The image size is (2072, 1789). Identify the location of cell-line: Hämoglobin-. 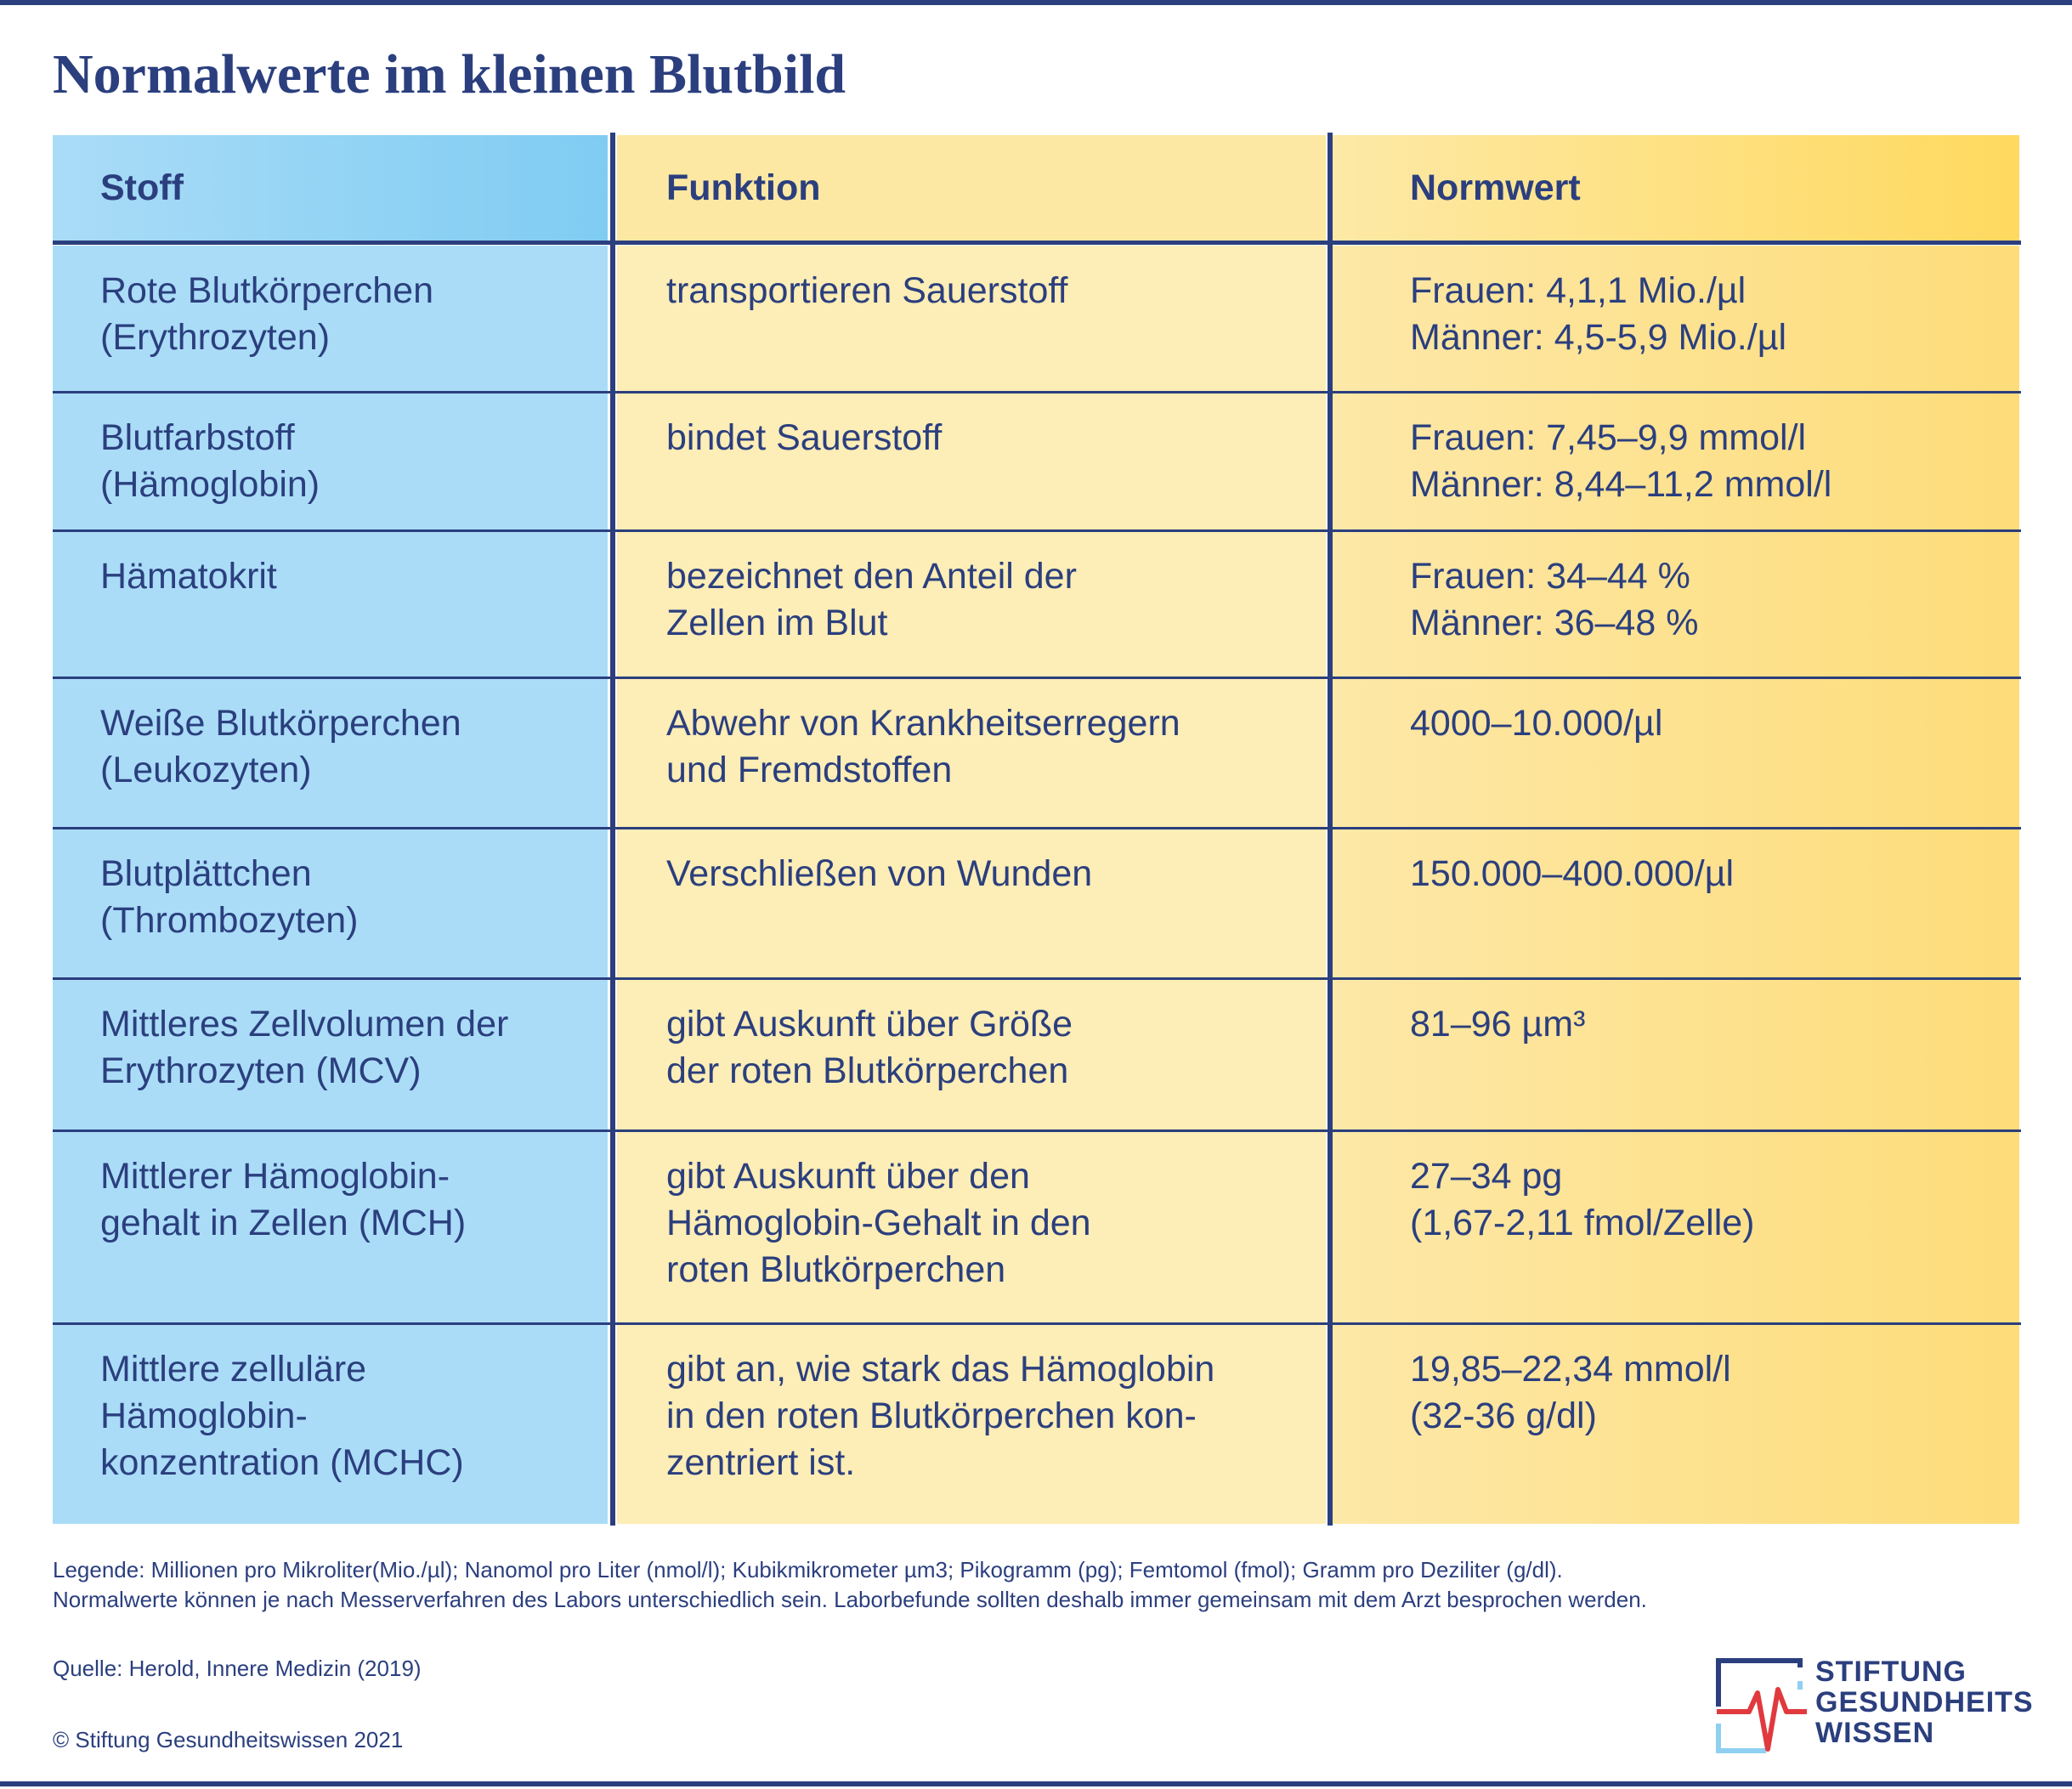
(204, 1416).